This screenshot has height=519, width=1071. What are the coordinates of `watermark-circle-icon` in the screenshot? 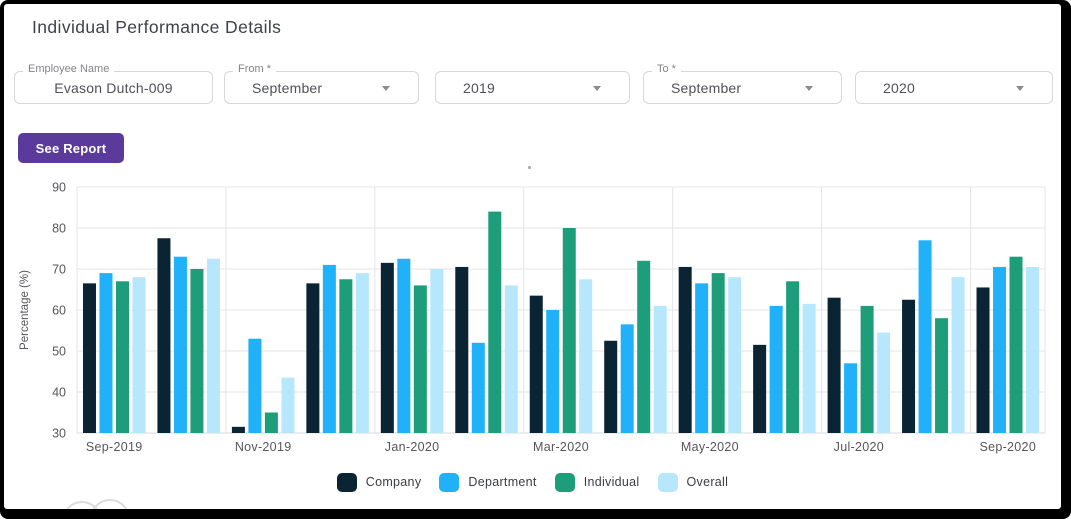 It's located at (110, 504).